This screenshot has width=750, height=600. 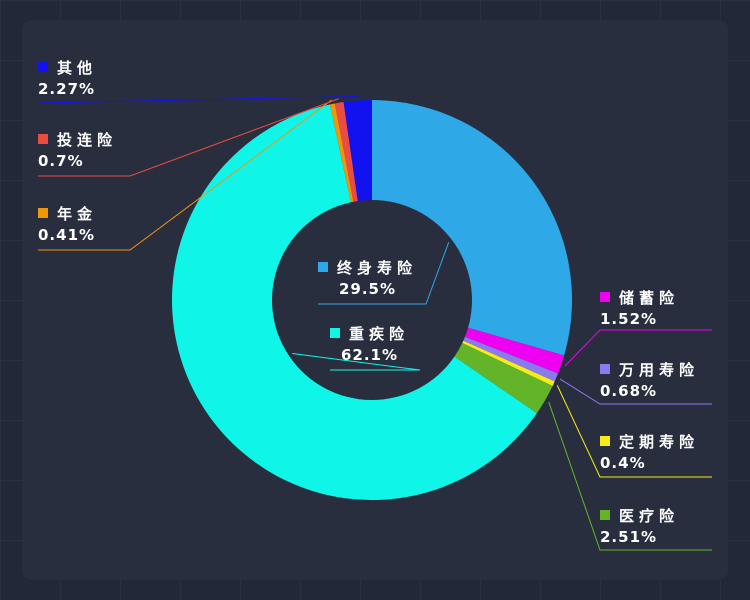 What do you see at coordinates (188, 137) in the screenshot?
I see `leader-line-toulianxian` at bounding box center [188, 137].